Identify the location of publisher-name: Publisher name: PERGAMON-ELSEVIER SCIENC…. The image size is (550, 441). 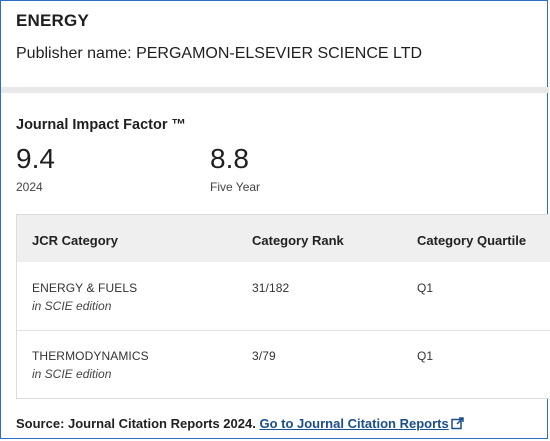
(219, 53).